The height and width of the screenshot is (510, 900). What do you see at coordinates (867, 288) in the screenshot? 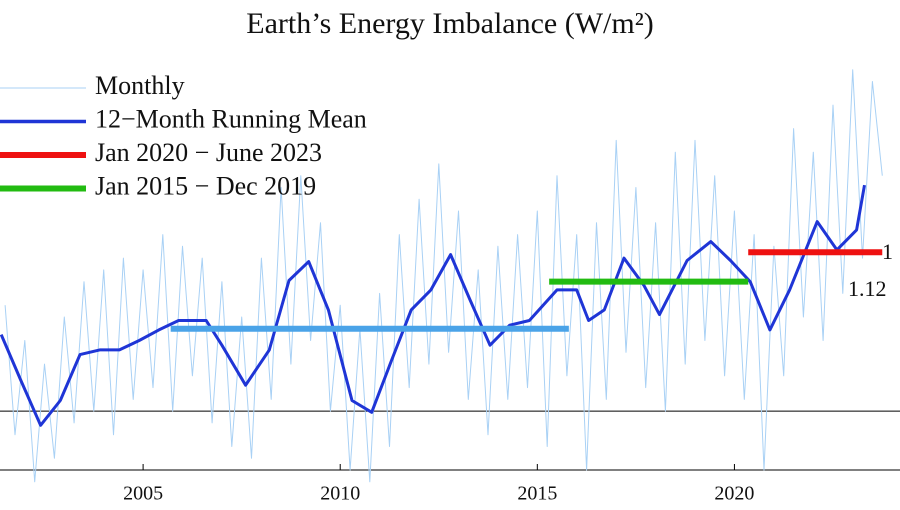
I see `annotation: 1.12` at bounding box center [867, 288].